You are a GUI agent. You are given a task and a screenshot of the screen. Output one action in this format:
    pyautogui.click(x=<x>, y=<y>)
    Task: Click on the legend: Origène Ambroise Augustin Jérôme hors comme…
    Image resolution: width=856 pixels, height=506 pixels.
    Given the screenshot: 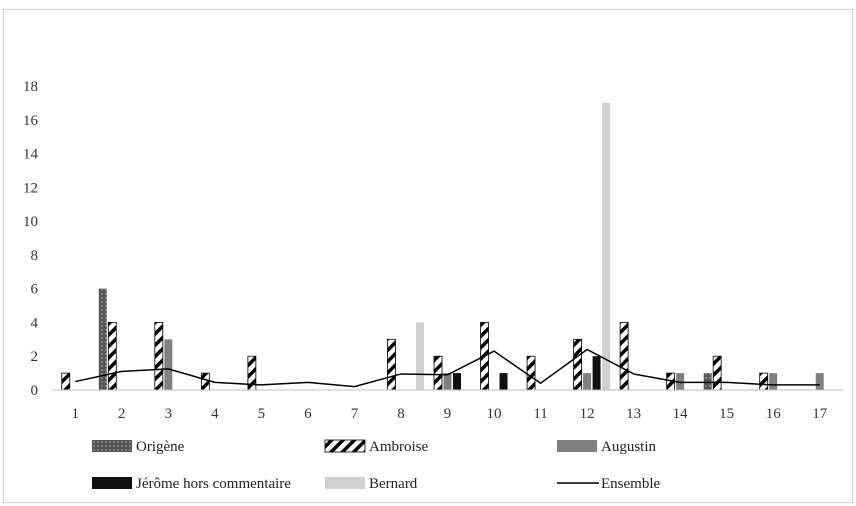 What is the action you would take?
    pyautogui.click(x=376, y=465)
    